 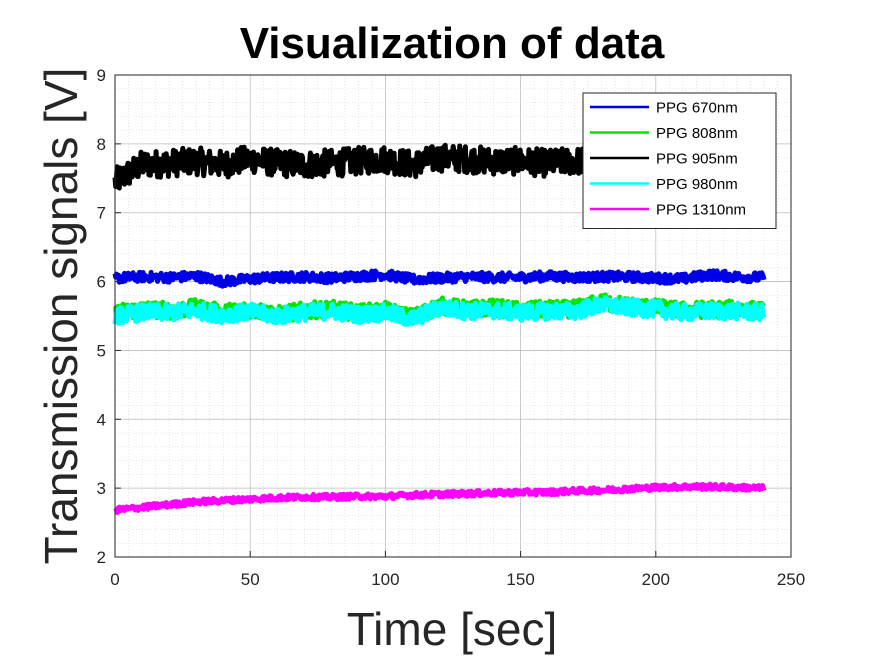 What do you see at coordinates (697, 184) in the screenshot?
I see `legend-label: PPG 980nm` at bounding box center [697, 184].